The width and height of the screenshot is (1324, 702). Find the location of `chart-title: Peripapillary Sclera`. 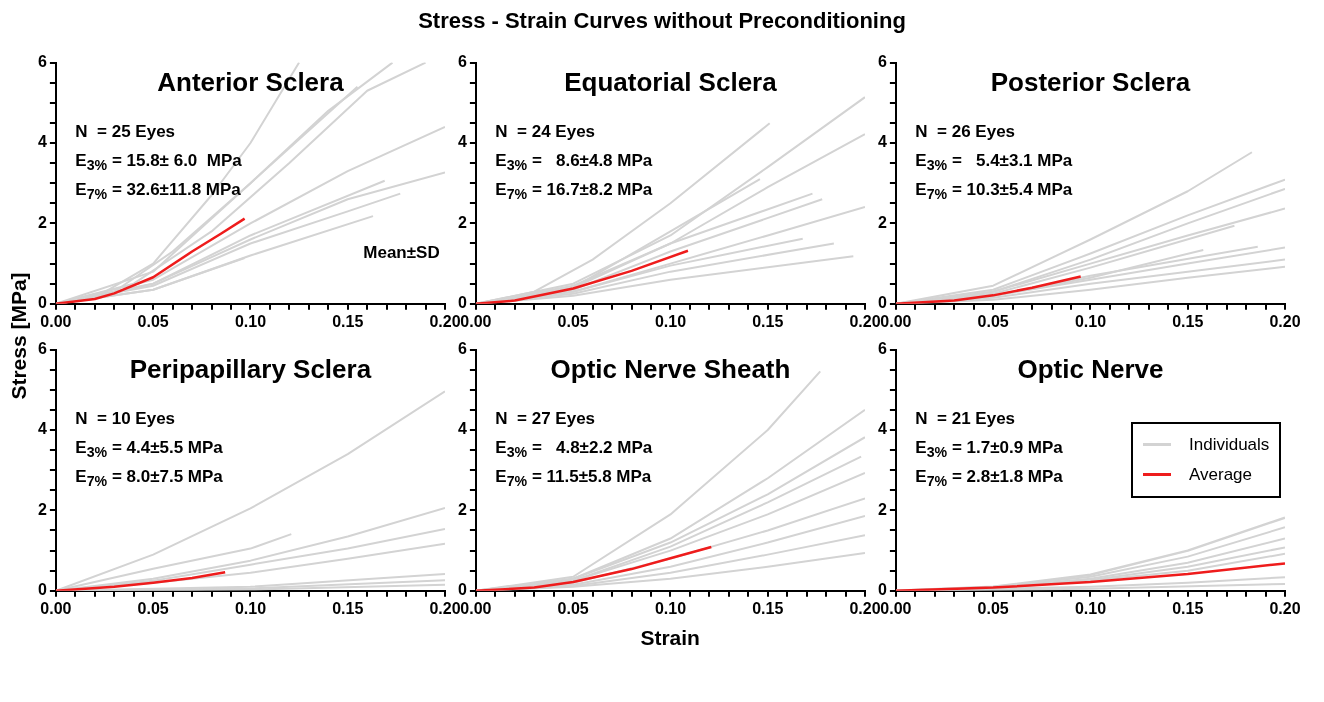

chart-title: Peripapillary Sclera is located at coordinates (250, 368).